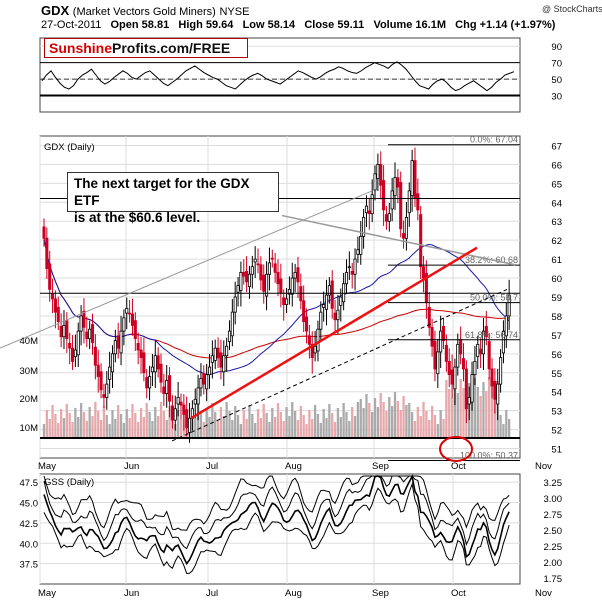  Describe the element at coordinates (556, 97) in the screenshot. I see `rsi-tick-label: 30` at that location.